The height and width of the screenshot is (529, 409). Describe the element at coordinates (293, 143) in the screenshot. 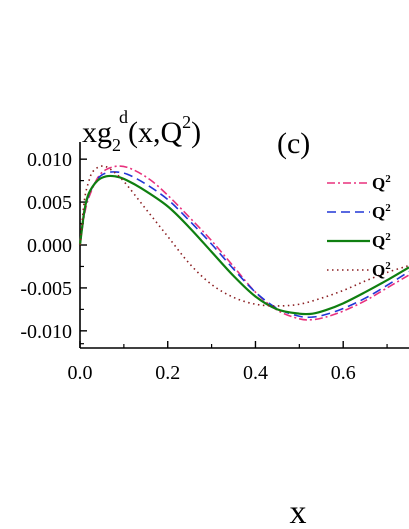

I see `panel-label: (c)` at that location.